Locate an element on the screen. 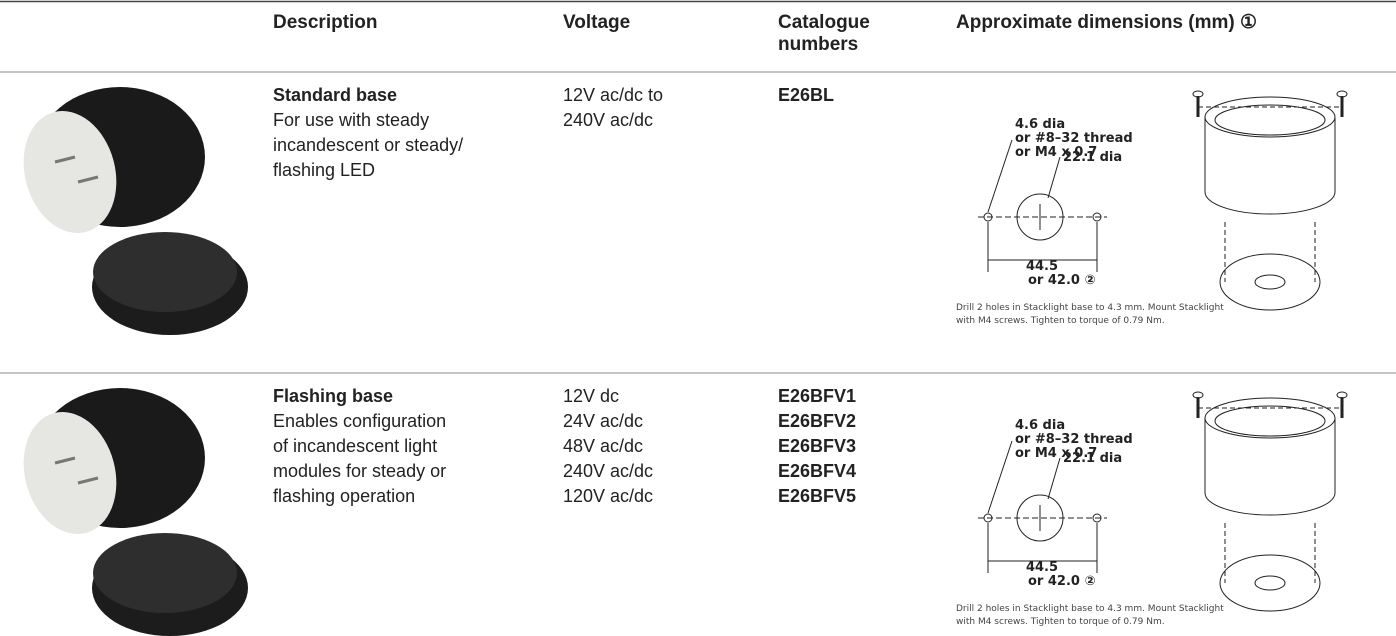 The width and height of the screenshot is (1396, 636). row-title: Standard base is located at coordinates (335, 95).